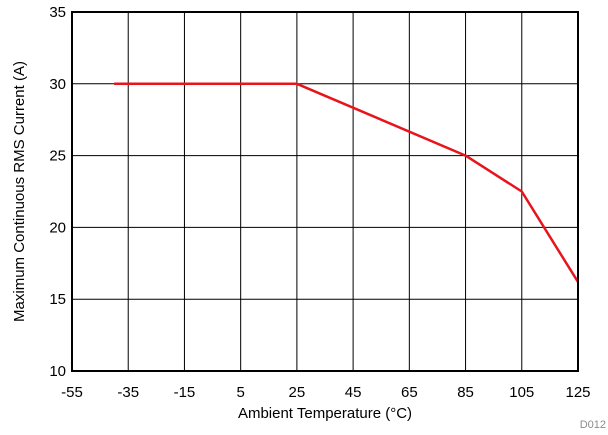 This screenshot has height=435, width=608. What do you see at coordinates (57, 192) in the screenshot?
I see `y-tick-labels: 10 15 20 25 30 35` at bounding box center [57, 192].